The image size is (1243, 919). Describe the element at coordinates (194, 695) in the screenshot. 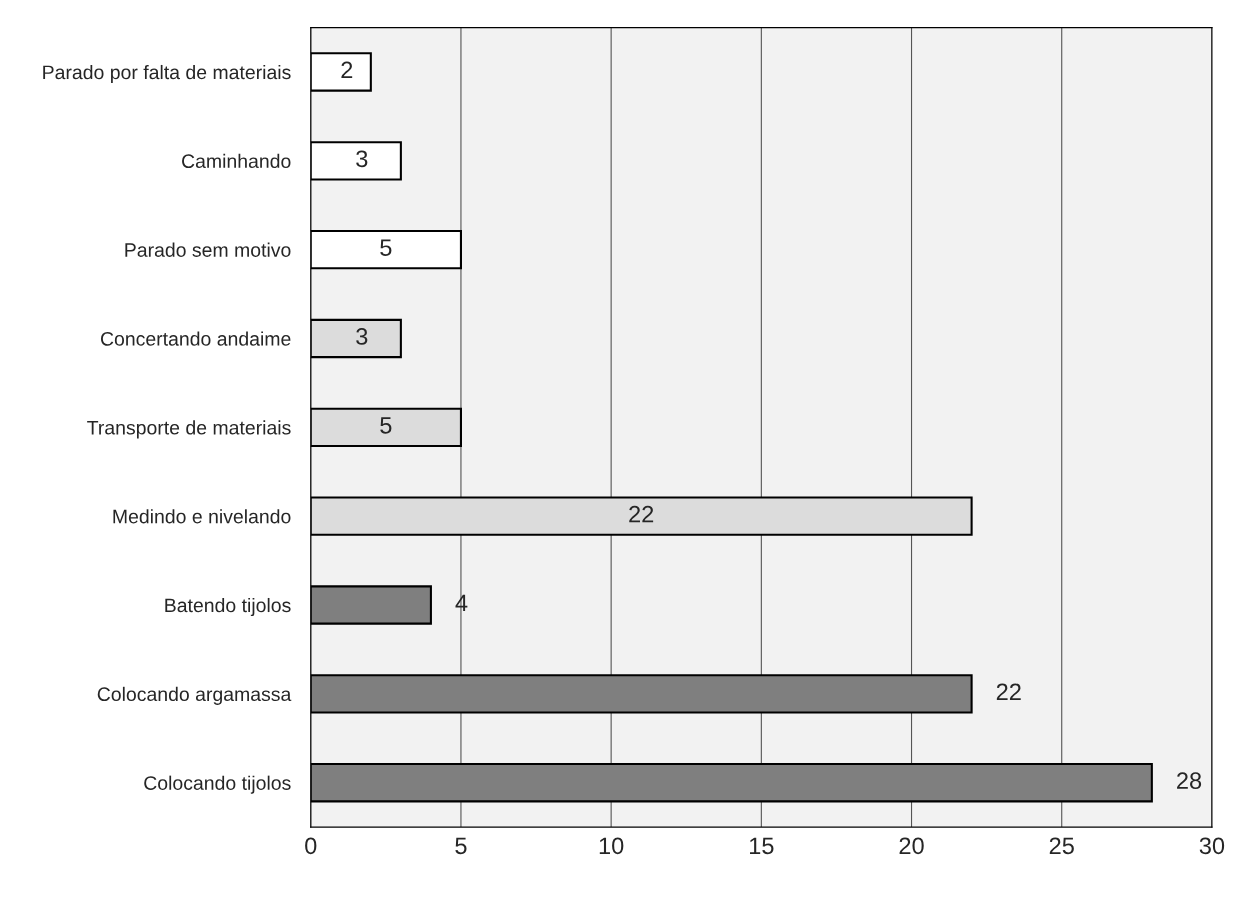

I see `y-tick-label: Colocando argamassa` at that location.